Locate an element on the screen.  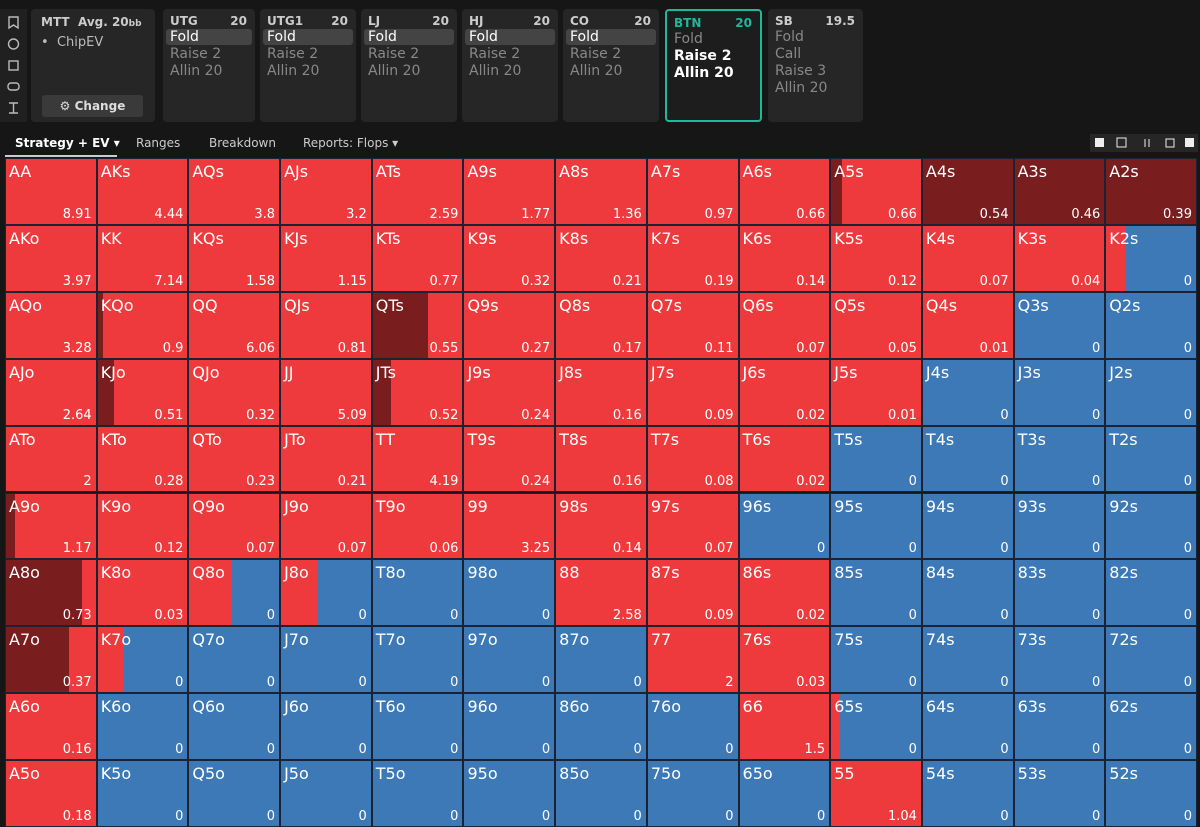
hand-cell: J8o 0 is located at coordinates (326, 593).